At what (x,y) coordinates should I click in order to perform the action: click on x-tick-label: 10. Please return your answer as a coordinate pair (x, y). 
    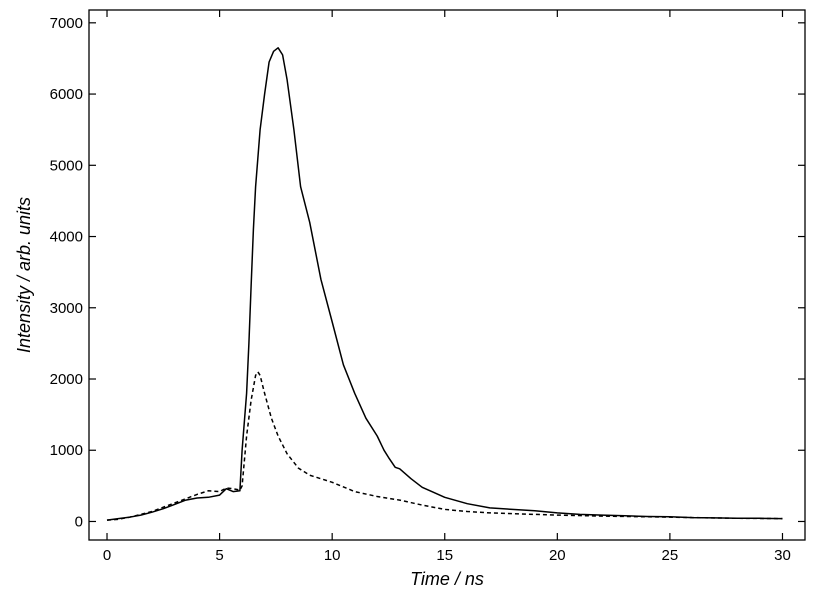
    Looking at the image, I should click on (332, 555).